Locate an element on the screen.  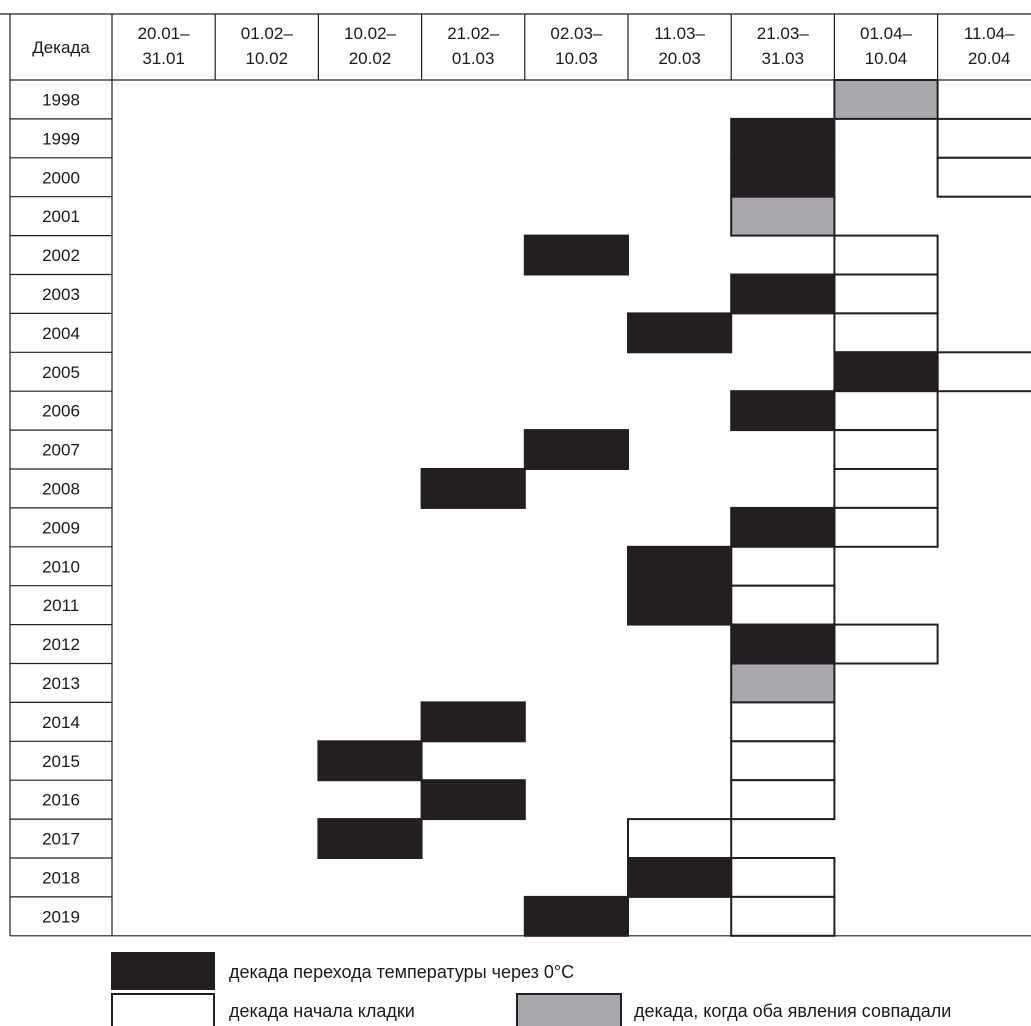
decade-label: 31.03 is located at coordinates (783, 58).